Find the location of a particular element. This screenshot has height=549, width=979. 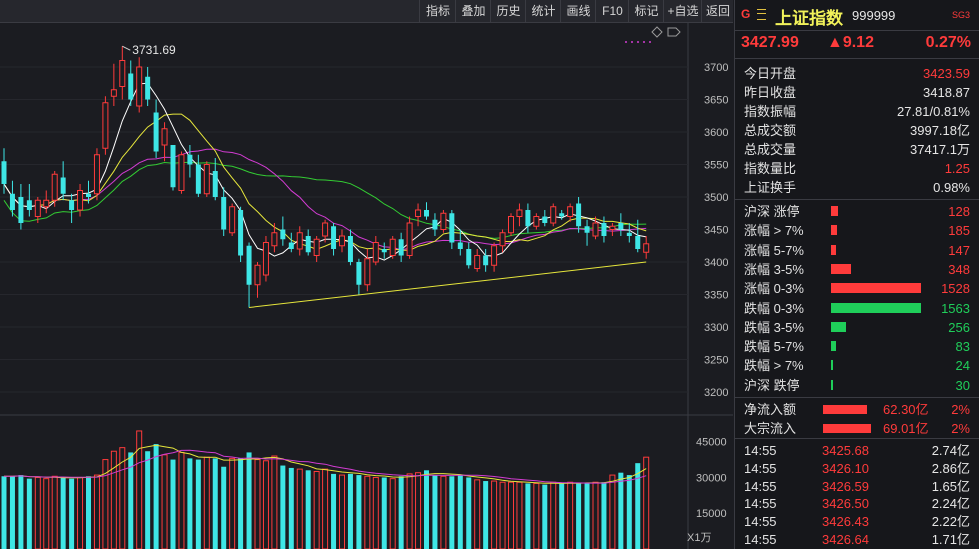

volume-ma-lines is located at coordinates (325, 464).